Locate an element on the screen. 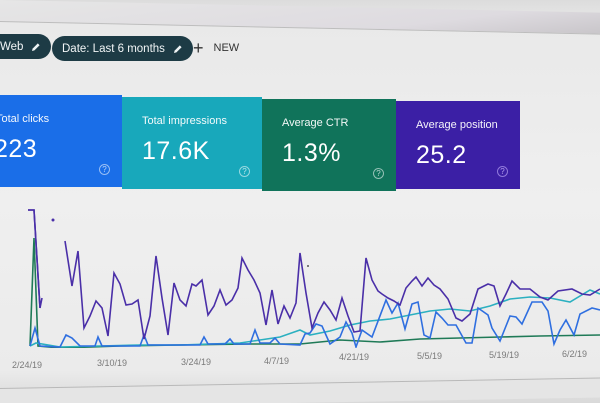 The height and width of the screenshot is (403, 600). x-tick: 5/19/19 is located at coordinates (504, 355).